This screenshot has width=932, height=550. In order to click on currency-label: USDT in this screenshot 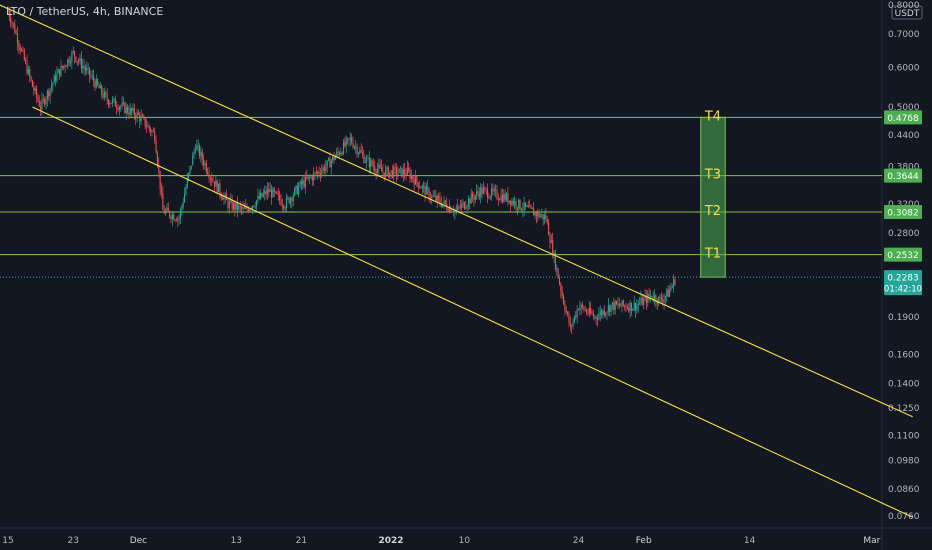, I will do `click(907, 14)`.